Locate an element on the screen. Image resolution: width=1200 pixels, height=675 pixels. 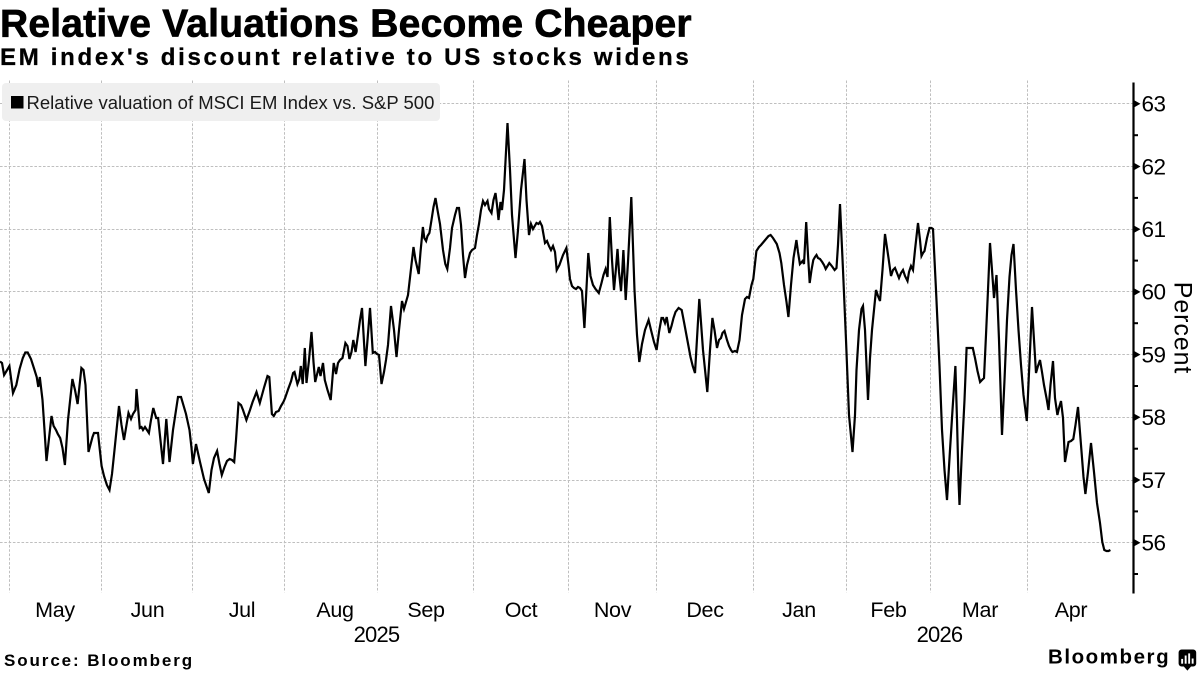
svg-text: Feb is located at coordinates (888, 610).